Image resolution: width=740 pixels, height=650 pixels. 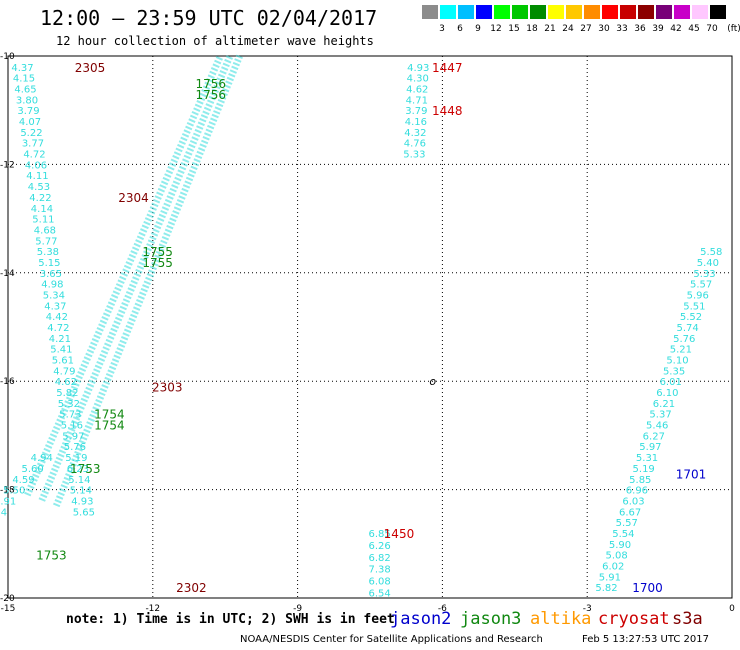 What do you see at coordinates (418, 79) in the screenshot?
I see `wave-height-value: 4.30` at bounding box center [418, 79].